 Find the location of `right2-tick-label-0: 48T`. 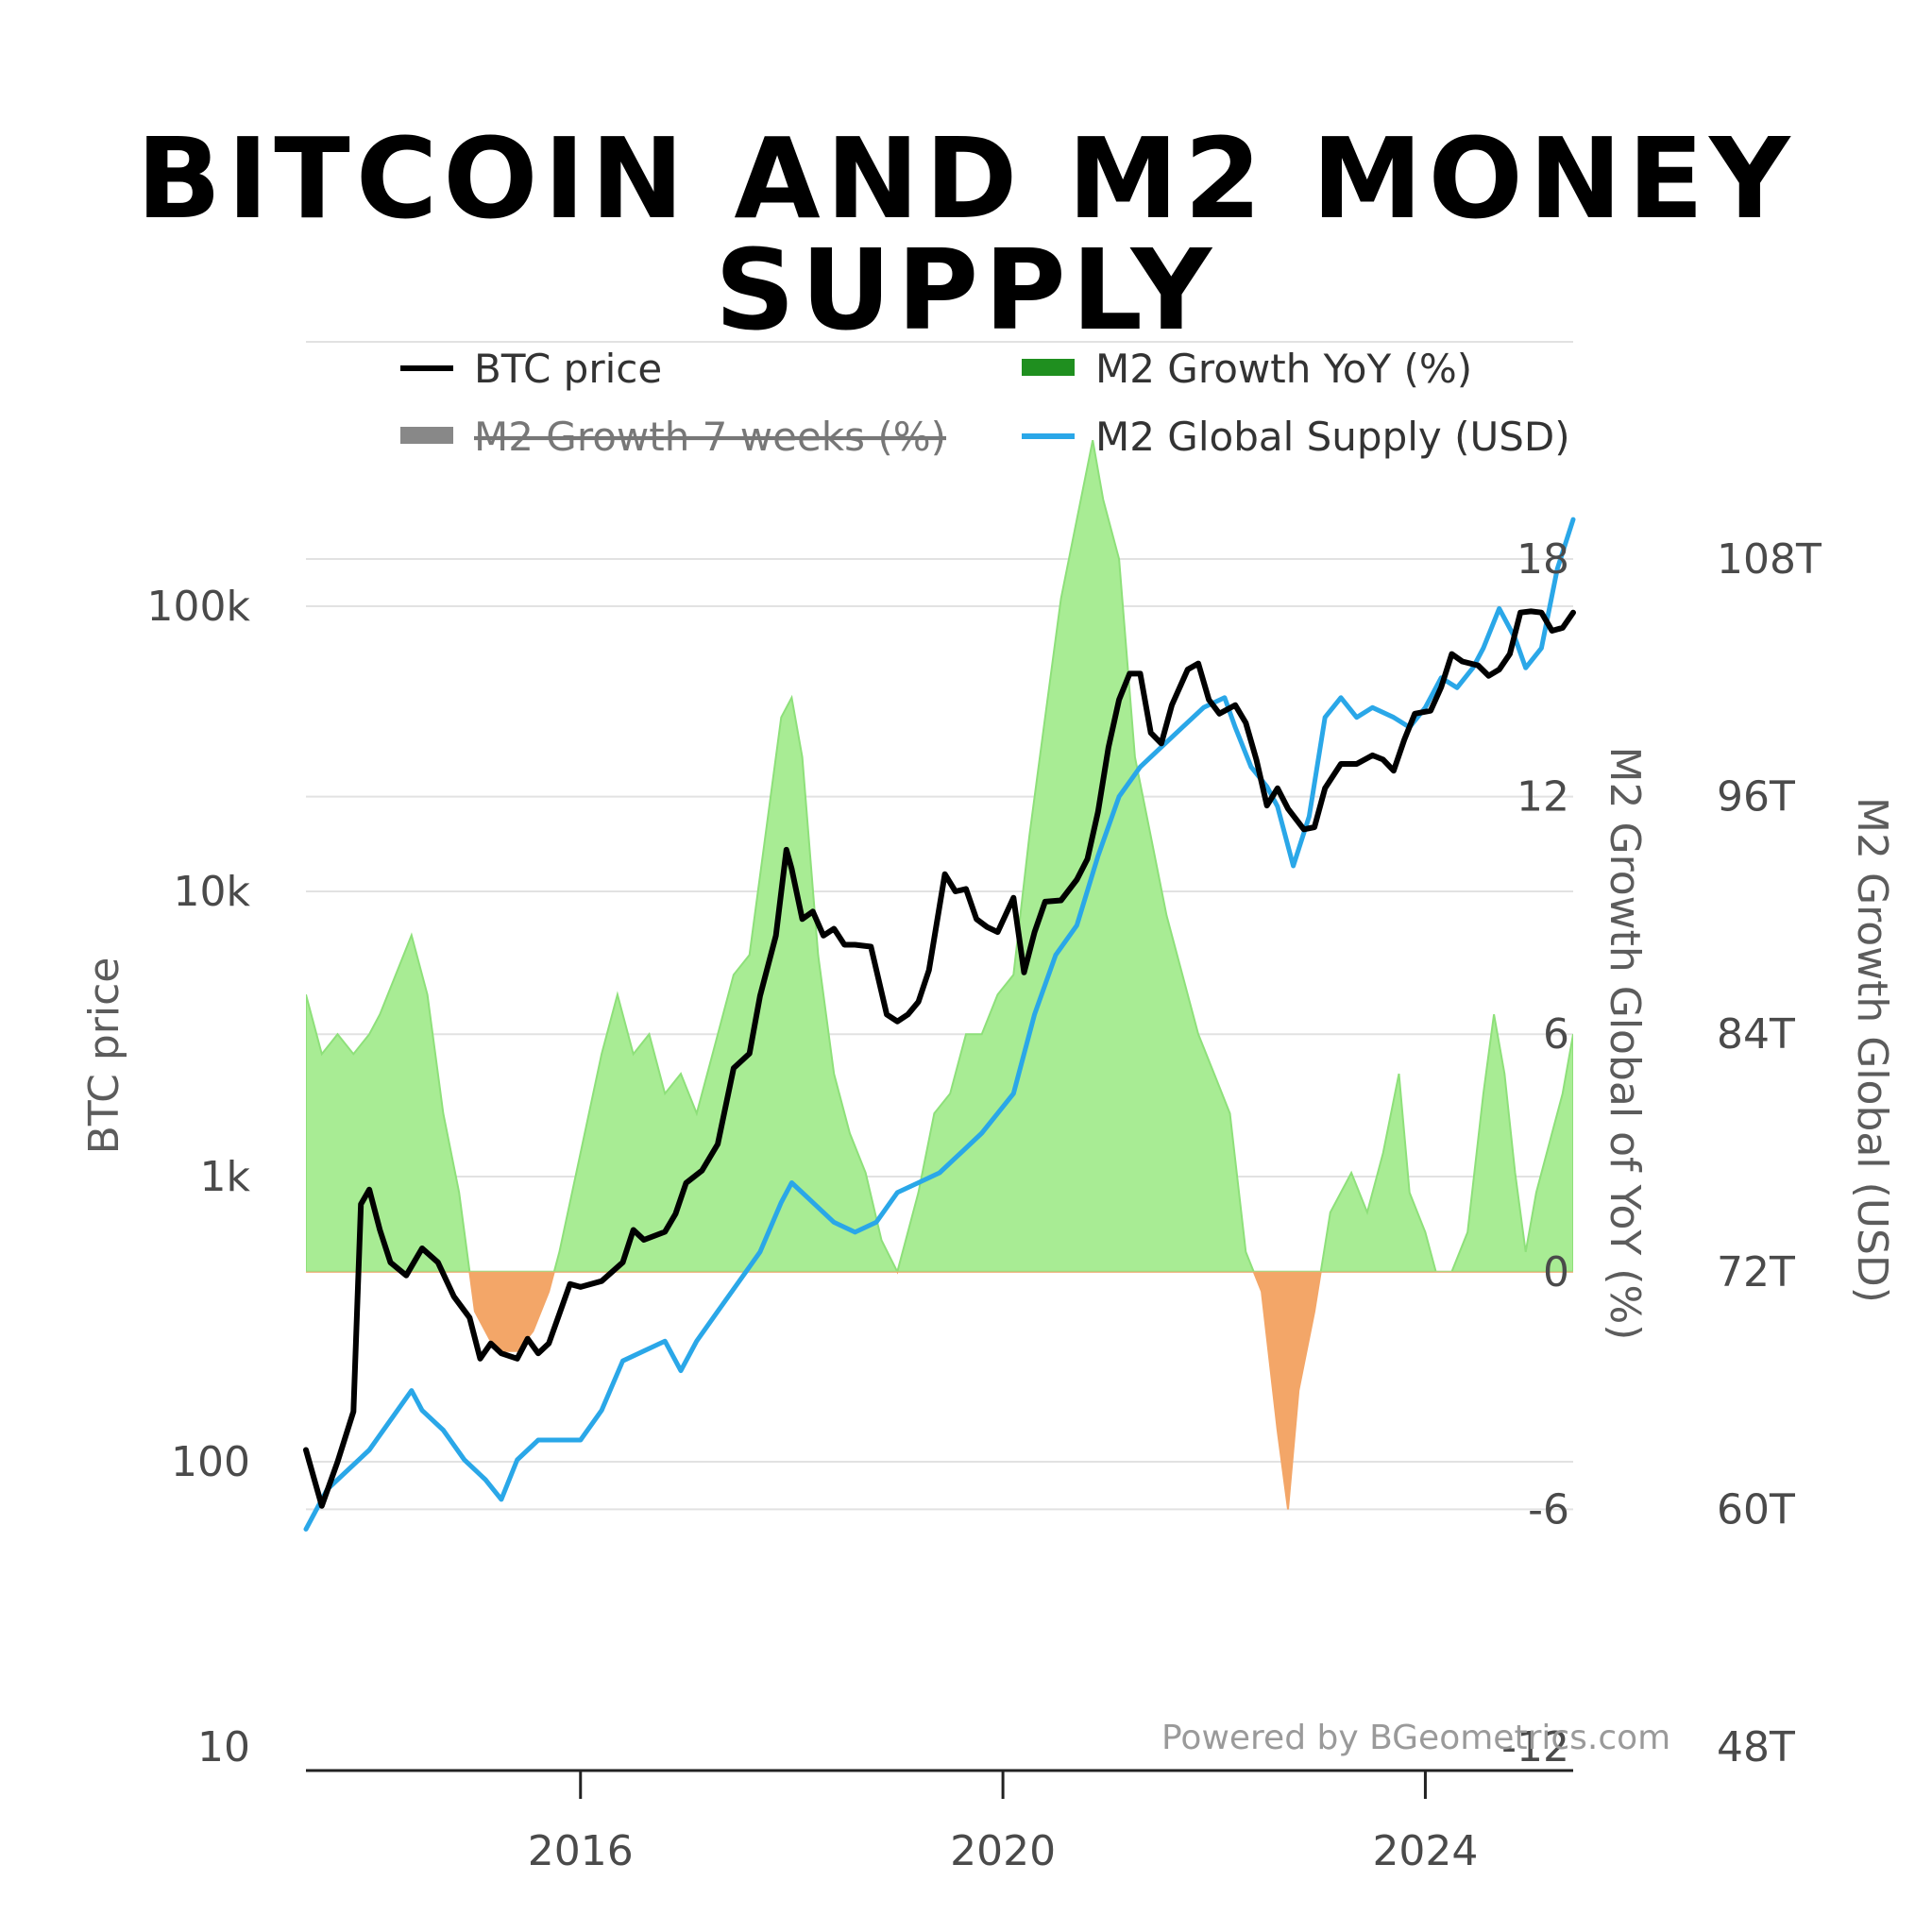

right2-tick-label-0: 48T is located at coordinates (1756, 1747).